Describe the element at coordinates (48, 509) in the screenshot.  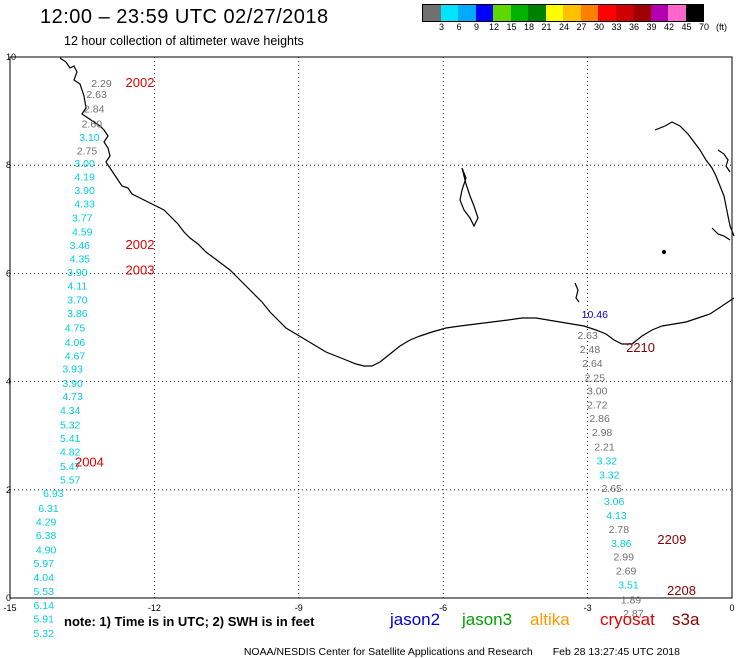
I see `wave-height-value: 6.31` at that location.